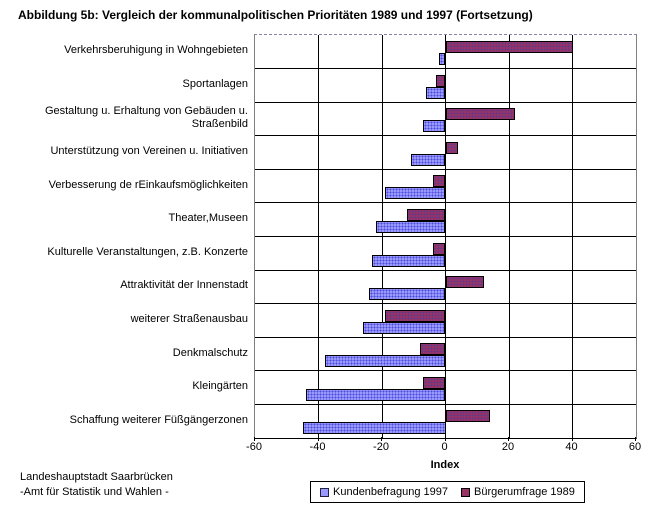  I want to click on category-label: Denkmalschutz, so click(210, 352).